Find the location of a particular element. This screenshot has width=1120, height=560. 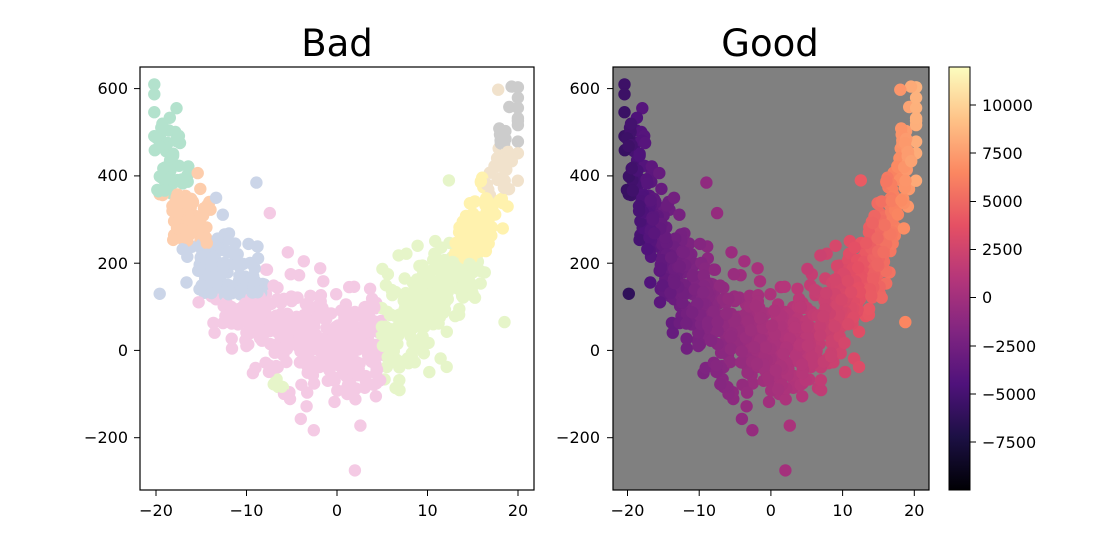

colorbar-tick-label: −2500 is located at coordinates (1009, 346).